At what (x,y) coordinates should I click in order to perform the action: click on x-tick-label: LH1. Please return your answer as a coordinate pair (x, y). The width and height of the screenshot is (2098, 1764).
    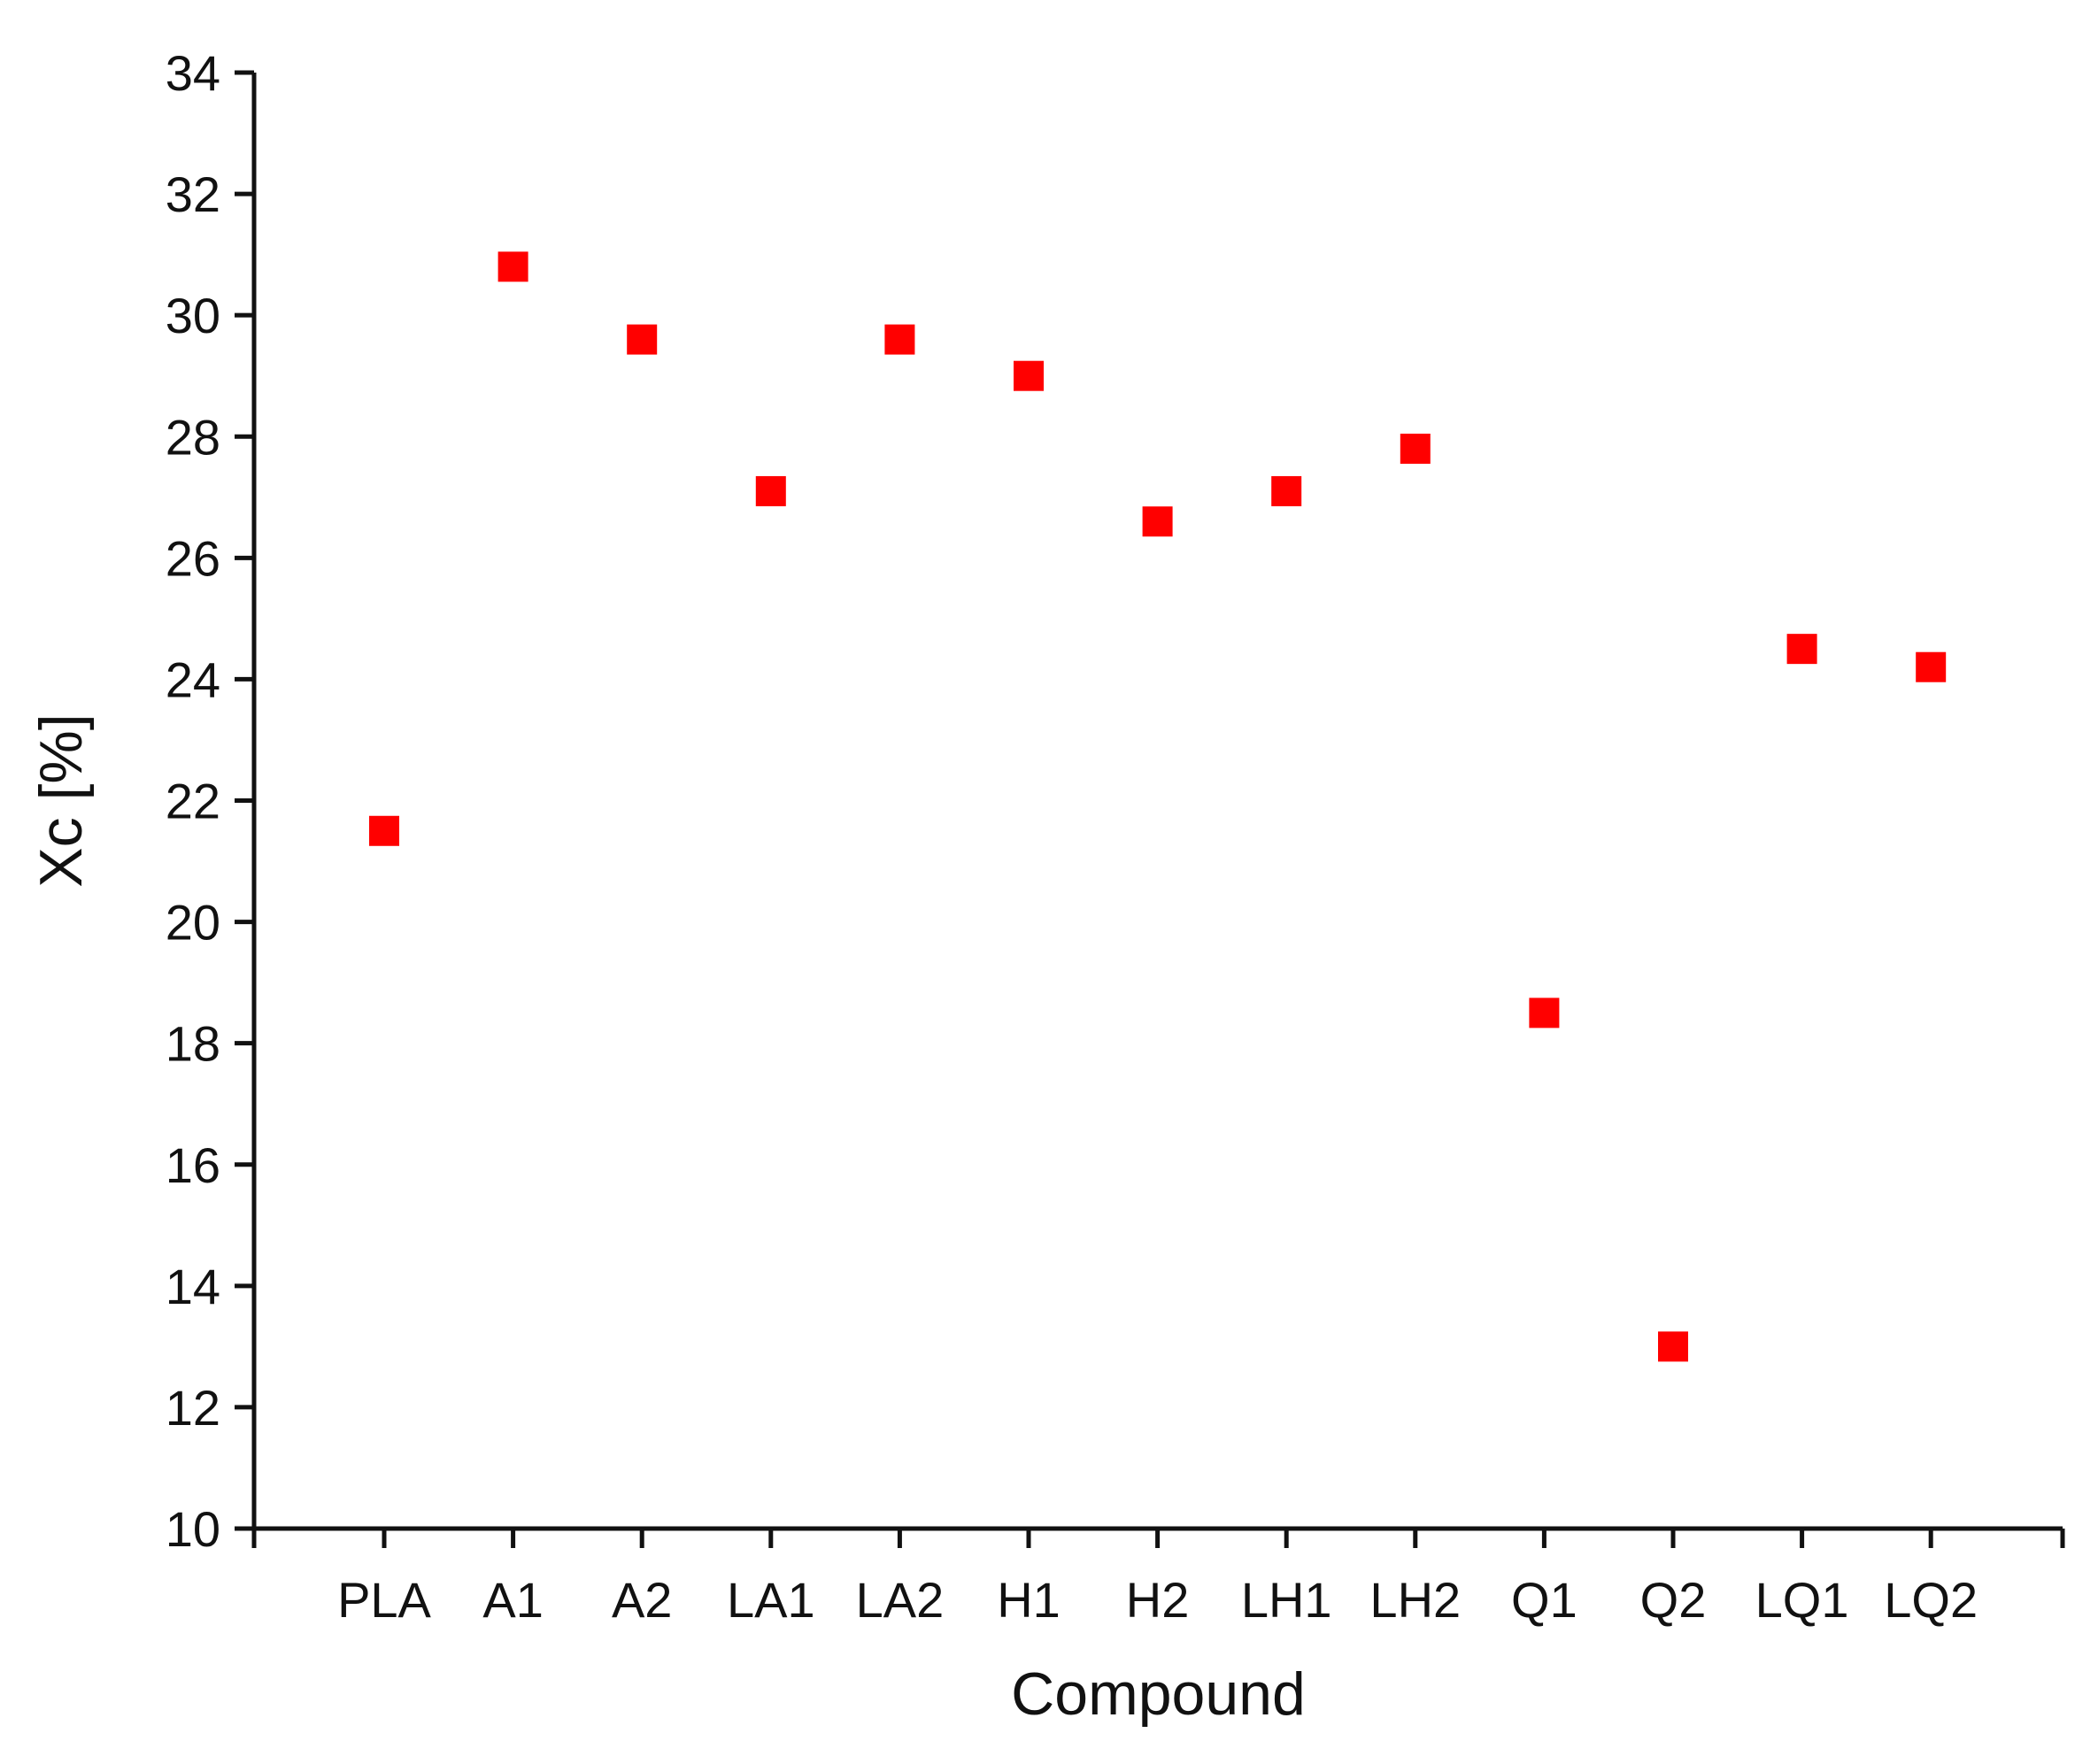
    Looking at the image, I should click on (1286, 1600).